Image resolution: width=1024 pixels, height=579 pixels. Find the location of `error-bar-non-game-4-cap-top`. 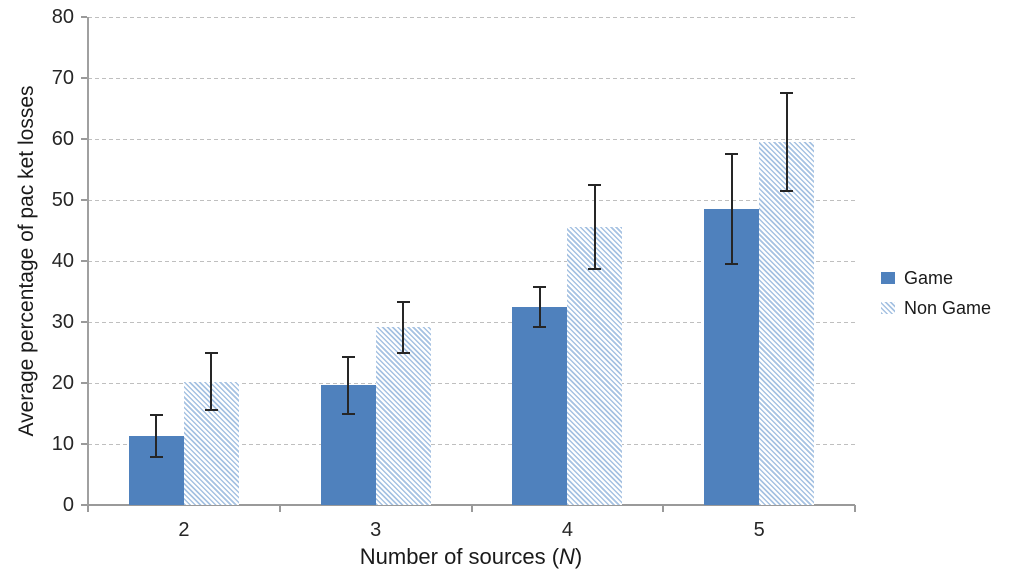

error-bar-non-game-4-cap-top is located at coordinates (595, 184).